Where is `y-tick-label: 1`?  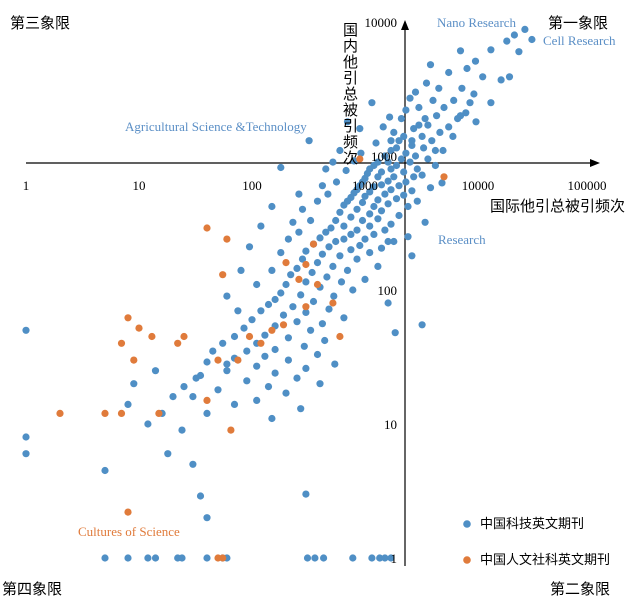
y-tick-label: 1 is located at coordinates (394, 558).